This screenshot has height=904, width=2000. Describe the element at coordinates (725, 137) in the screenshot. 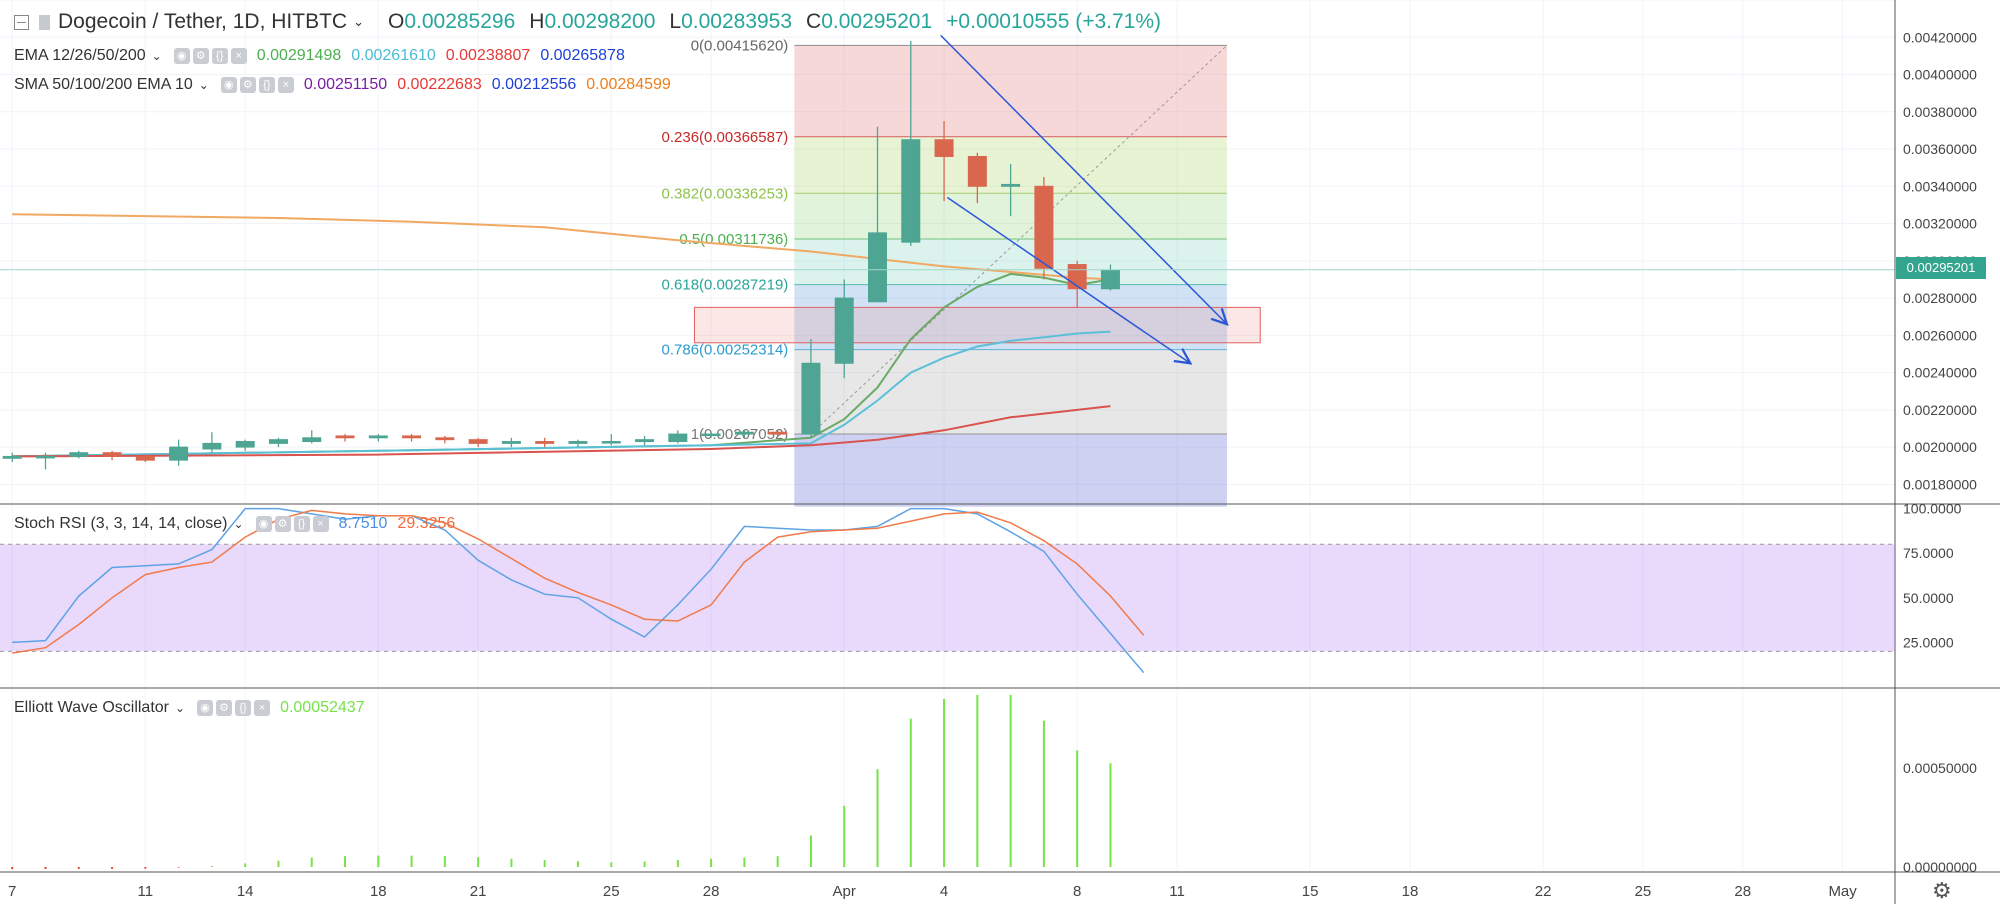

I see `fib-level-label: 0.236(0.00366587)` at that location.